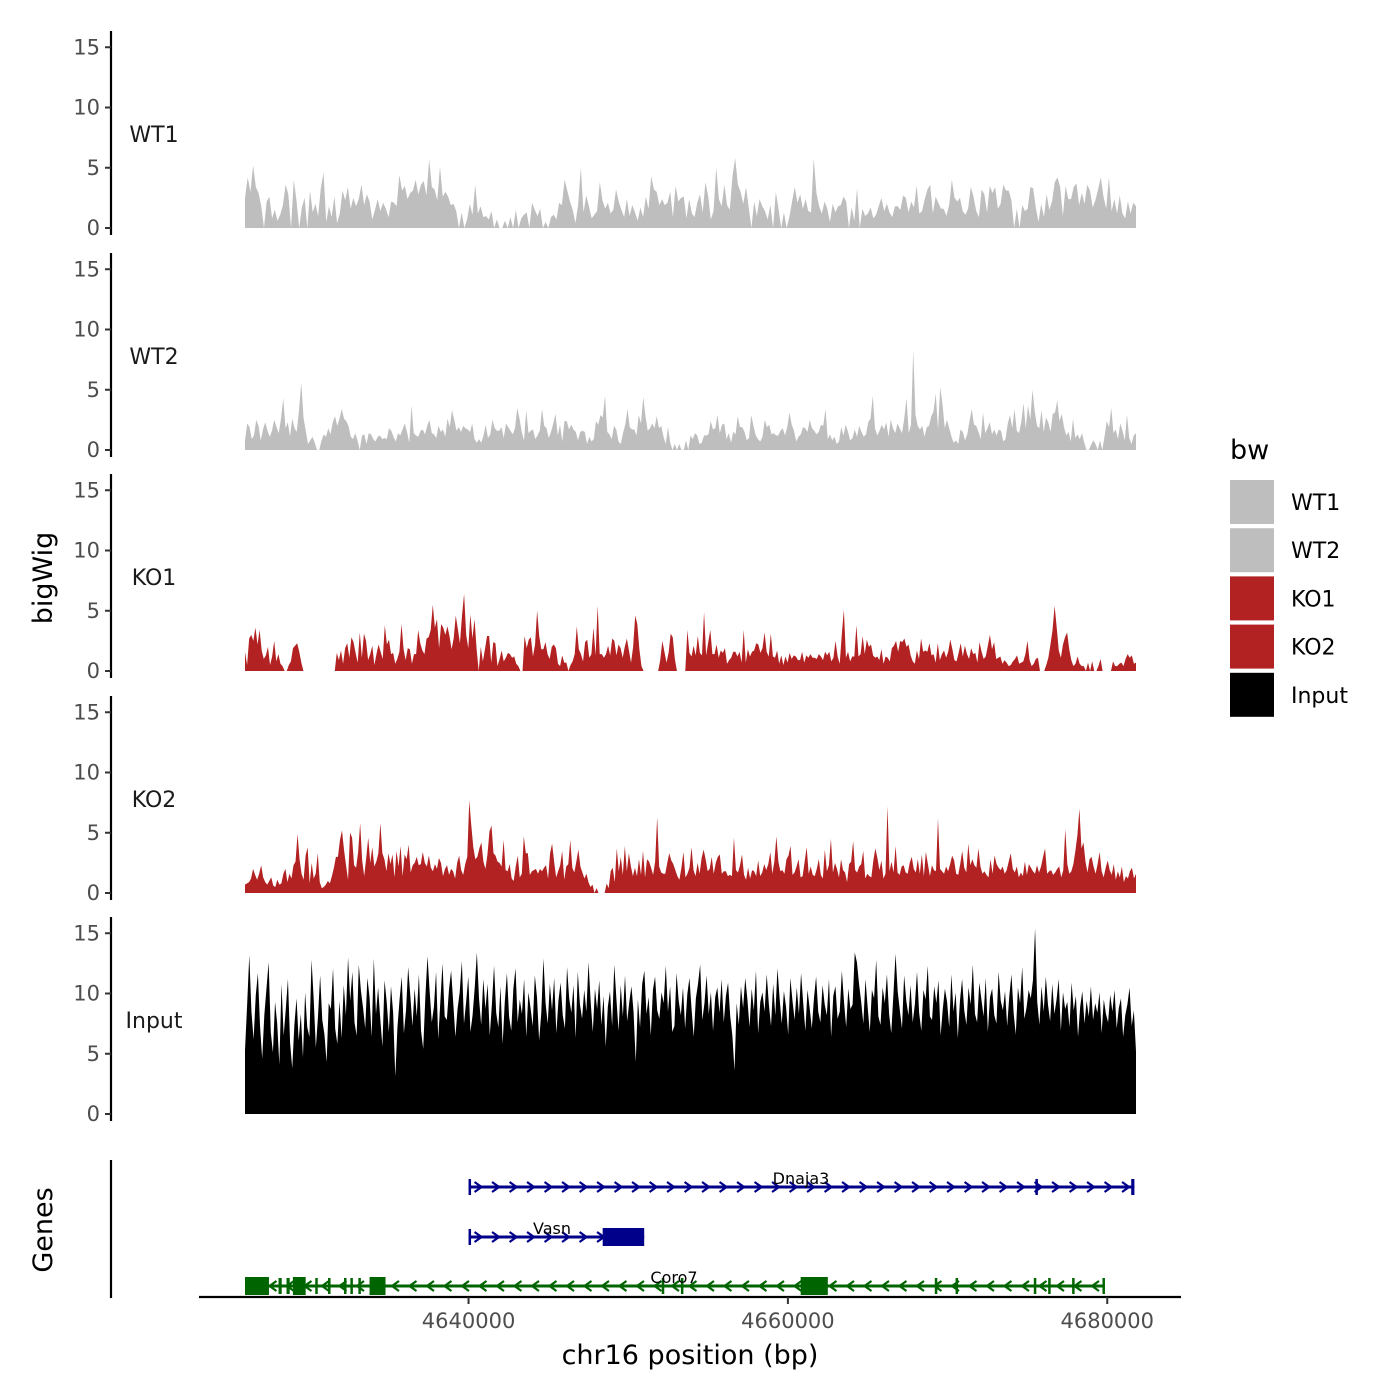 The image size is (1400, 1400). I want to click on coverage-area-ko2, so click(690, 846).